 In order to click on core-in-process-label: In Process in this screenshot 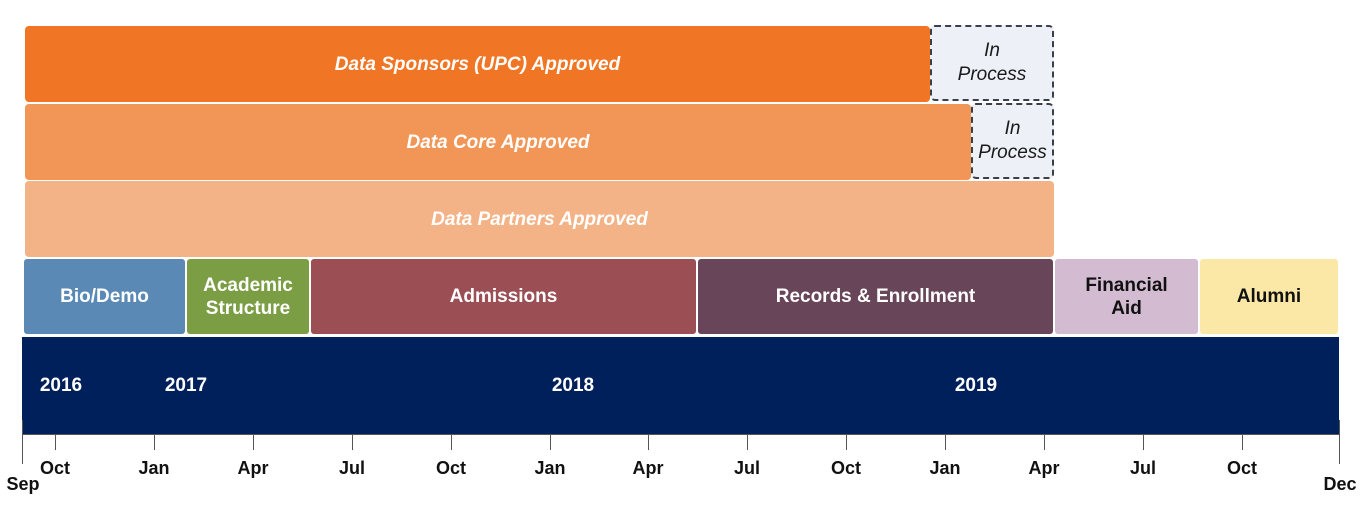, I will do `click(1012, 140)`.